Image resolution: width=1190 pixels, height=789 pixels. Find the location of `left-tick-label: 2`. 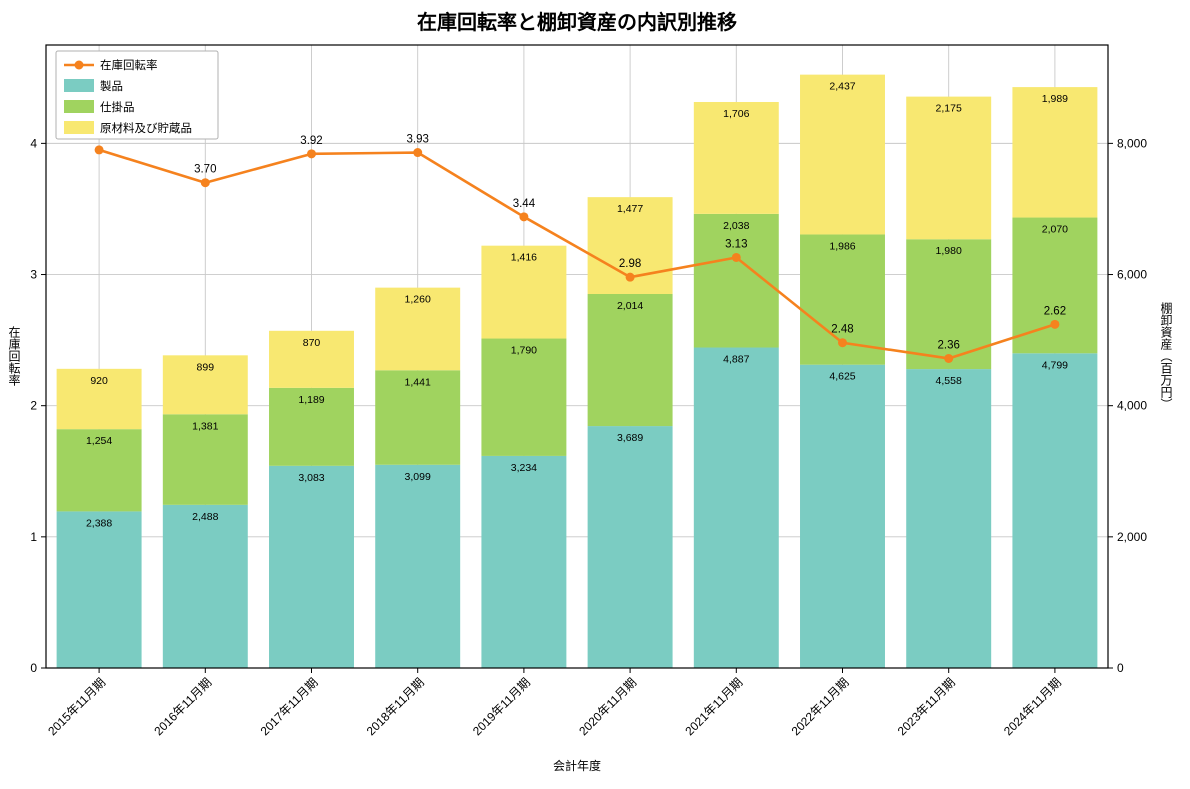

left-tick-label: 2 is located at coordinates (33, 406).